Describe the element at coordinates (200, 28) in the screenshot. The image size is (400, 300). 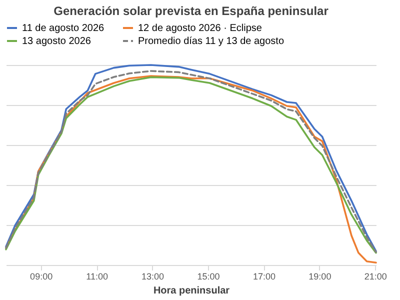
I see `legend-label: 12 de agosto 2026 · Eclipse` at that location.